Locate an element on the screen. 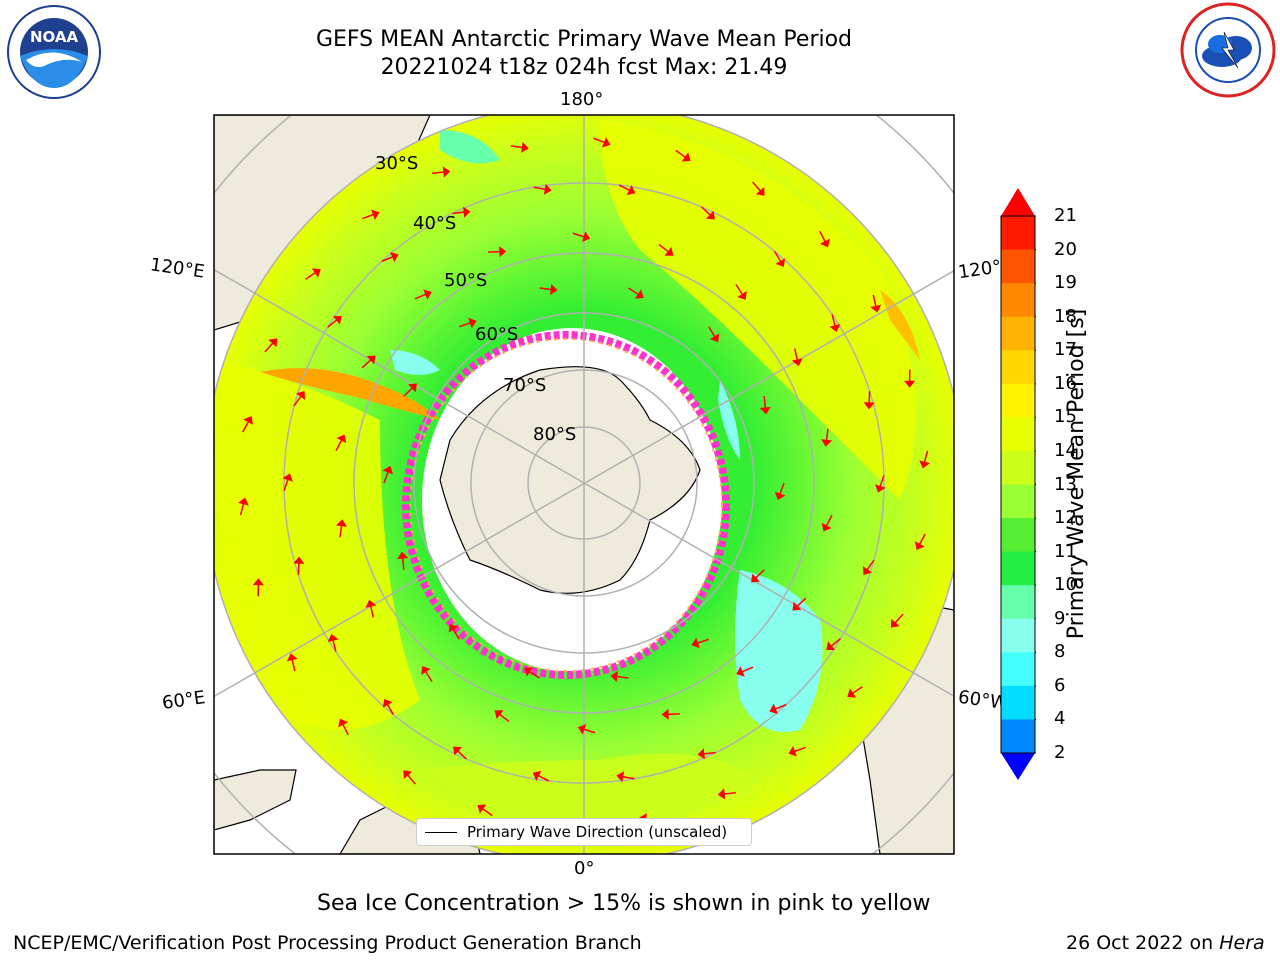 Image resolution: width=1280 pixels, height=960 pixels. colorbar-tick-label: 8 is located at coordinates (1060, 652).